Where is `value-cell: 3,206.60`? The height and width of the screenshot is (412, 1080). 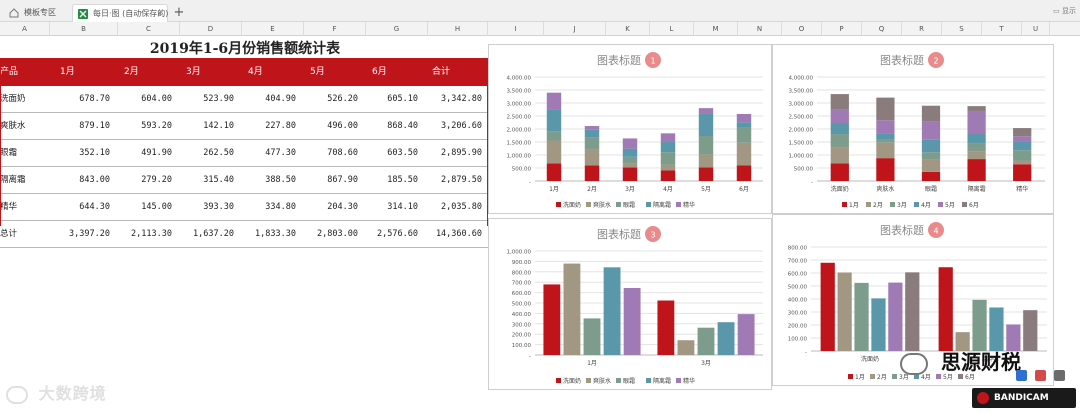
value-cell: 3,206.60 is located at coordinates (461, 126).